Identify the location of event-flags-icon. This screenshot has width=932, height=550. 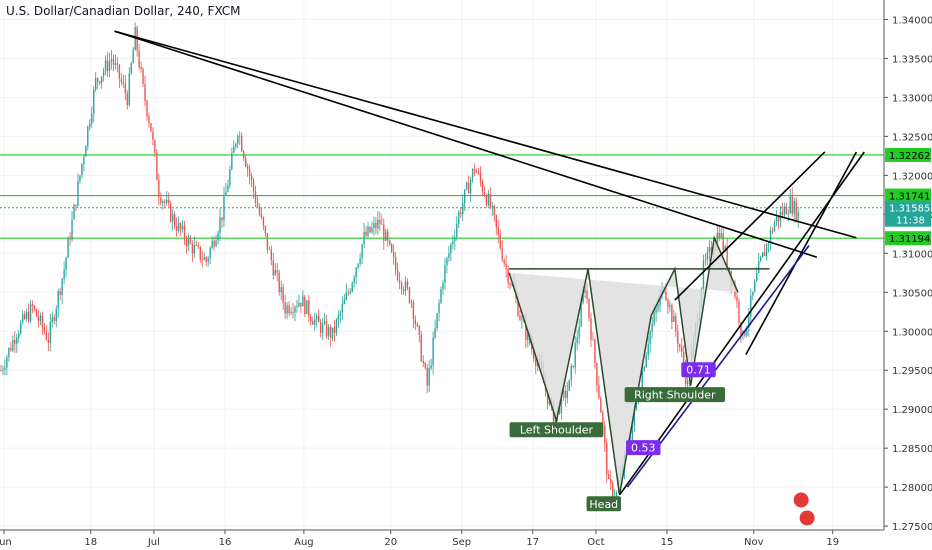
(804, 509).